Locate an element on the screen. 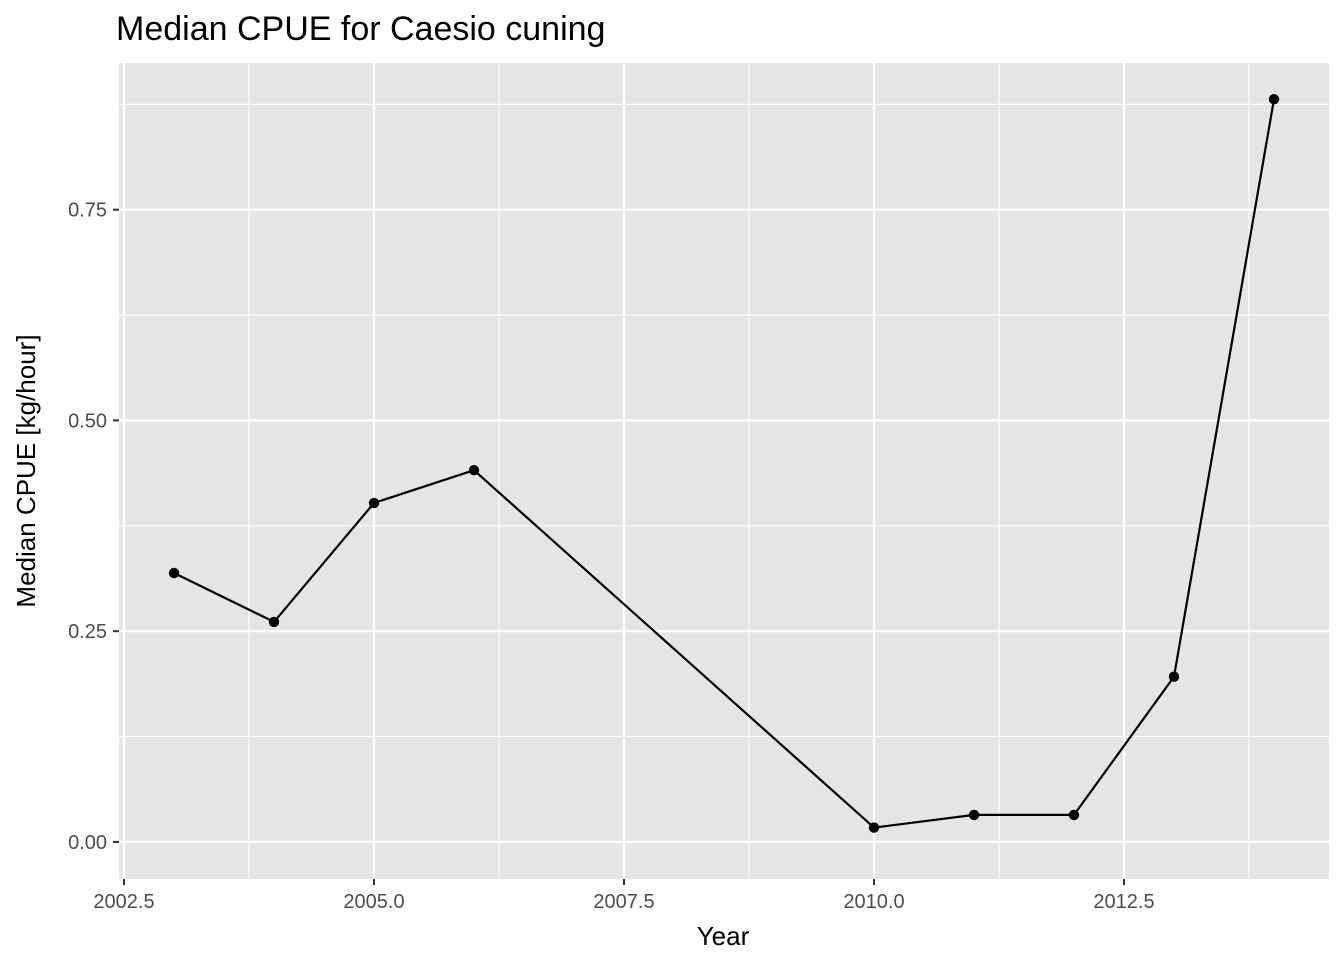 The height and width of the screenshot is (960, 1344). chart-title: Median CPUE for Caesio cuning is located at coordinates (360, 29).